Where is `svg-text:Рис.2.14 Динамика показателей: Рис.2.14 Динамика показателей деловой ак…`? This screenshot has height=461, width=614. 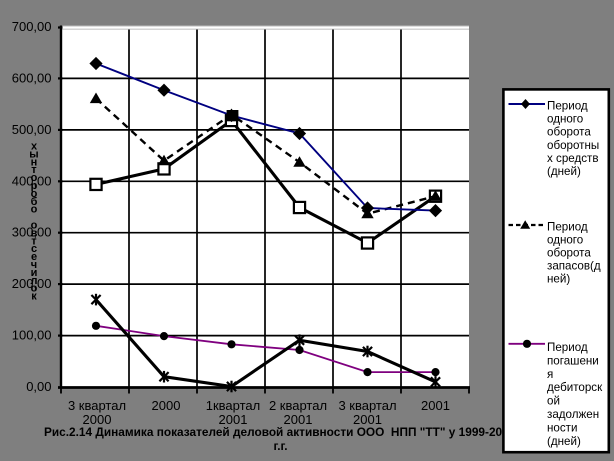
svg-text:Рис.2.14 Динамика показателей: Рис.2.14 Динамика показателей деловой ак… is located at coordinates (280, 432).